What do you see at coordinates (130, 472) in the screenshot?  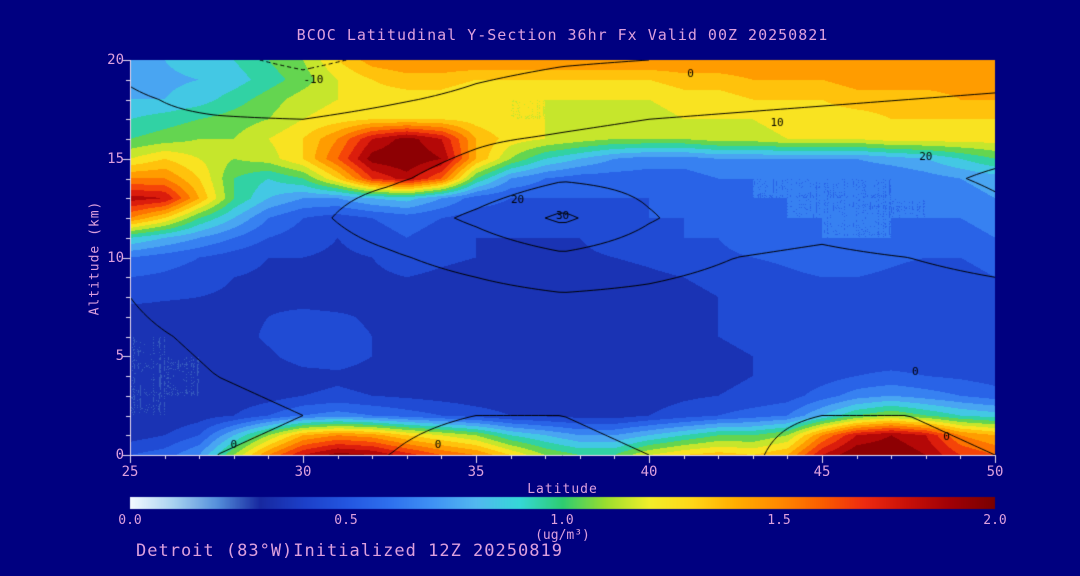 I see `x-tick-label-25: 25` at bounding box center [130, 472].